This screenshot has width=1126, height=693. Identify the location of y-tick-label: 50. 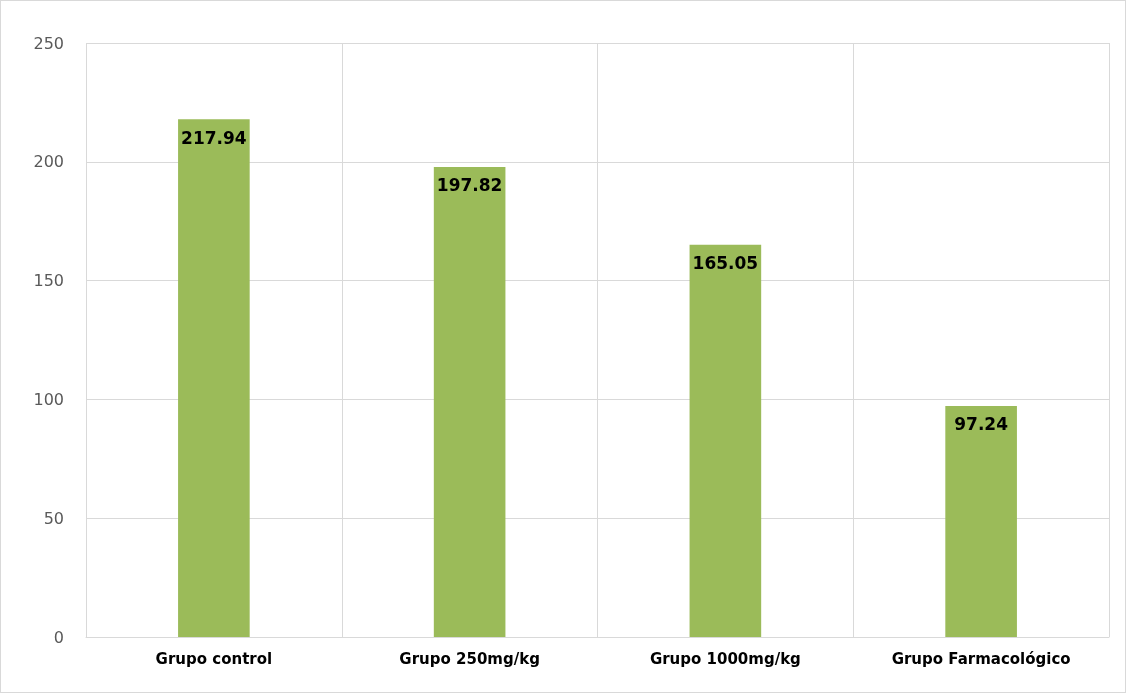
(53, 518).